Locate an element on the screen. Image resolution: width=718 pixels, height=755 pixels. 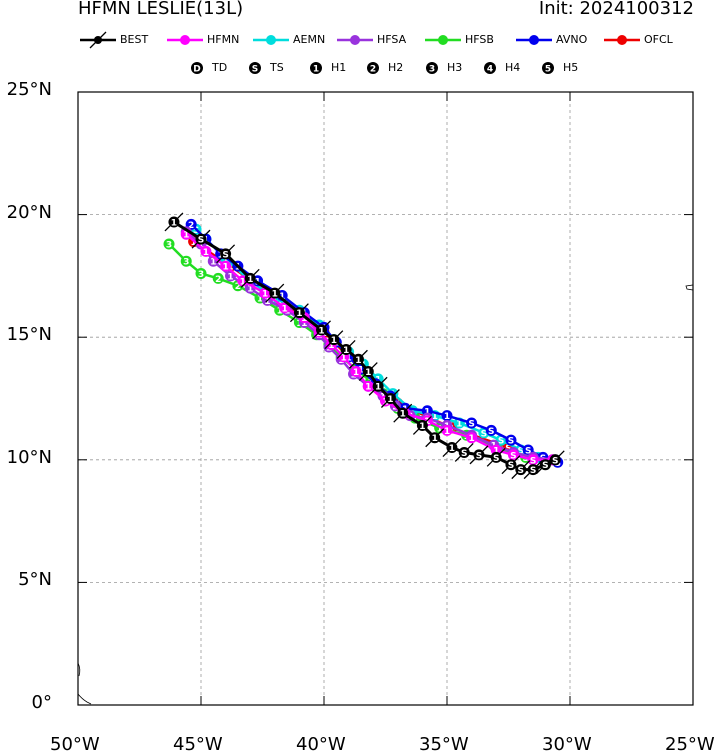
coastline-south is located at coordinates (84, 683).